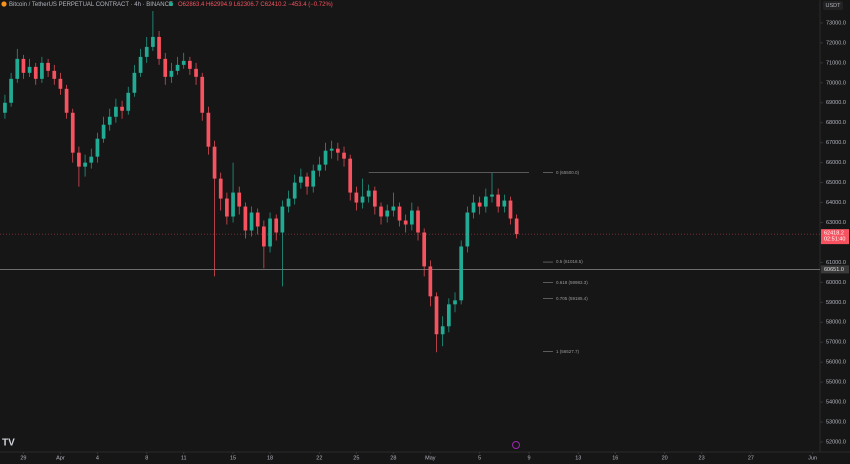  Describe the element at coordinates (836, 363) in the screenshot. I see `y-tick-label: 56000.0` at that location.